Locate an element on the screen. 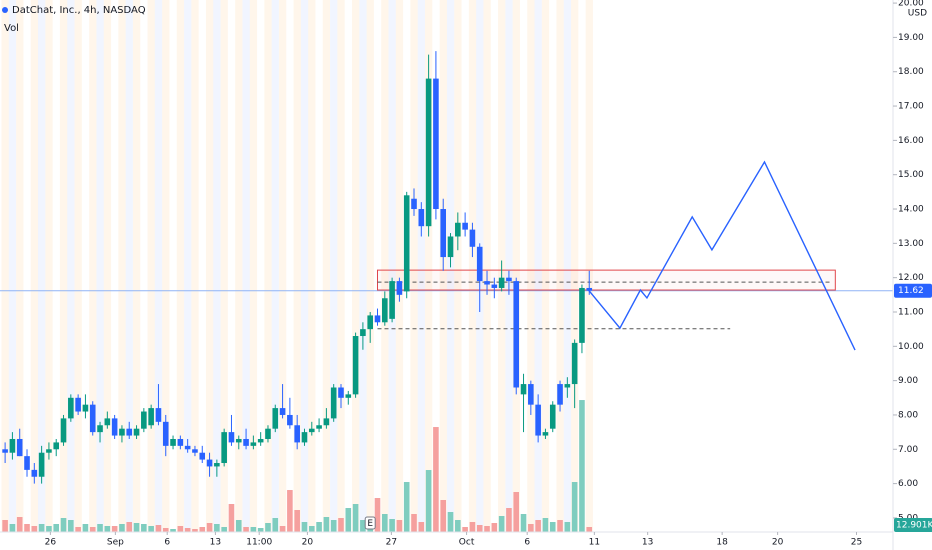 Image resolution: width=932 pixels, height=550 pixels. y-tick-label: 8.00 is located at coordinates (908, 415).